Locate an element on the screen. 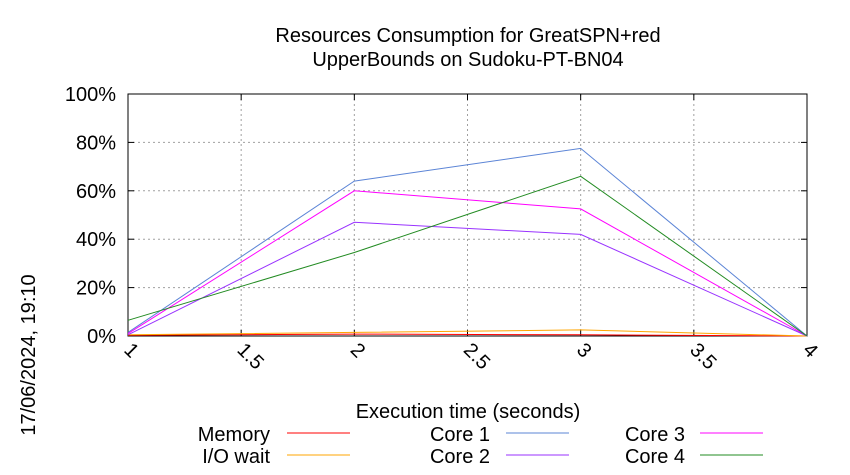  y-tick-label: 40% is located at coordinates (96, 240).